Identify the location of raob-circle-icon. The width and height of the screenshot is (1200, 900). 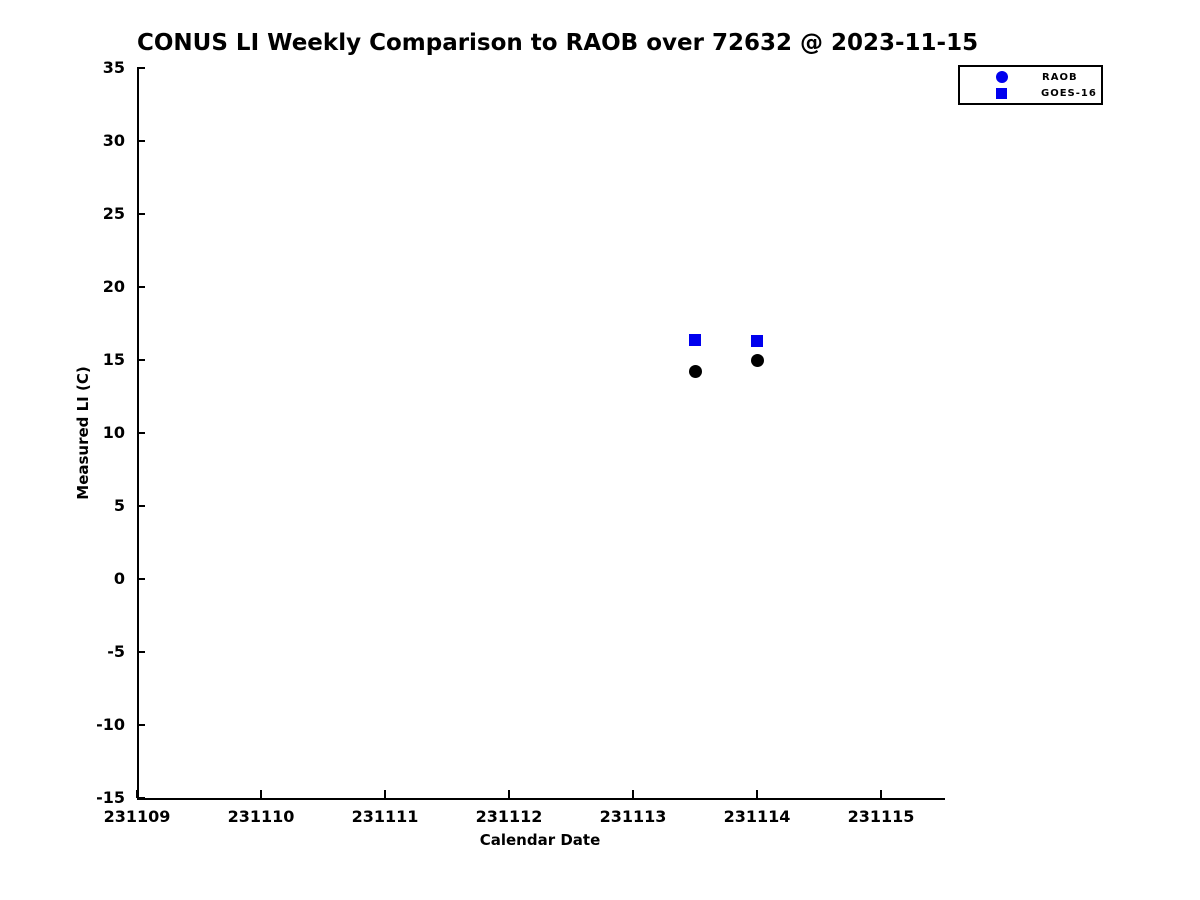
(1002, 77).